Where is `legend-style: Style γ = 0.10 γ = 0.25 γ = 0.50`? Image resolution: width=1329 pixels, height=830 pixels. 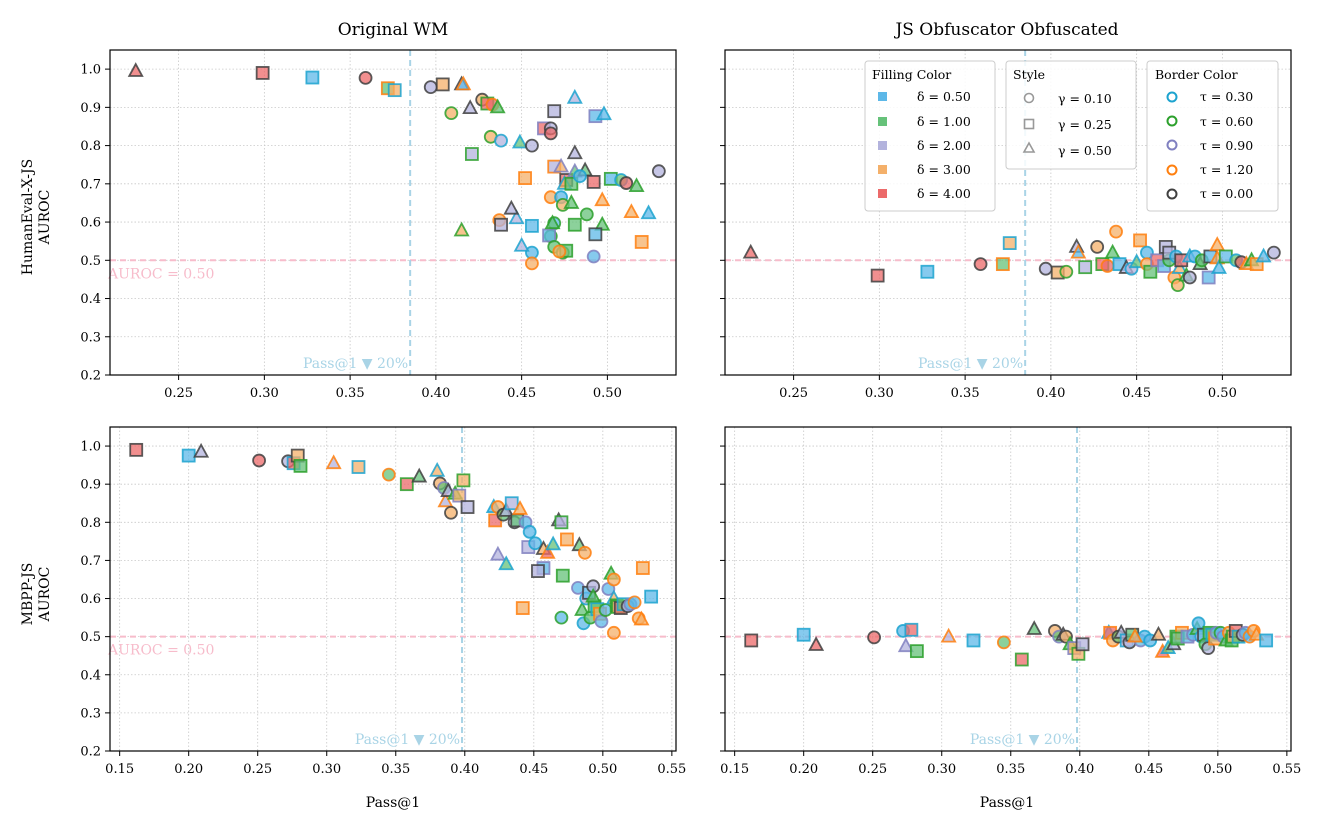 legend-style: Style γ = 0.10 γ = 0.25 γ = 0.50 is located at coordinates (1071, 115).